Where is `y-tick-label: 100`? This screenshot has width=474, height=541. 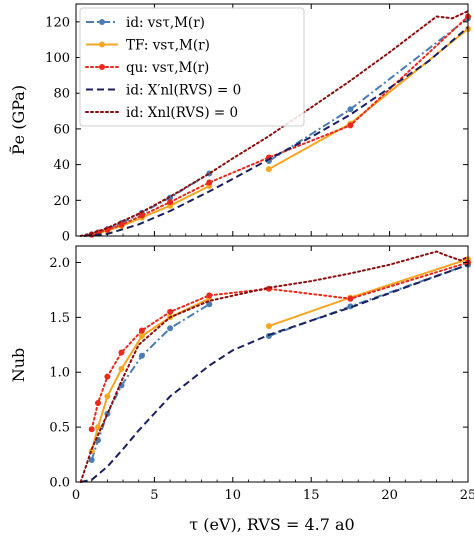 y-tick-label: 100 is located at coordinates (57, 58).